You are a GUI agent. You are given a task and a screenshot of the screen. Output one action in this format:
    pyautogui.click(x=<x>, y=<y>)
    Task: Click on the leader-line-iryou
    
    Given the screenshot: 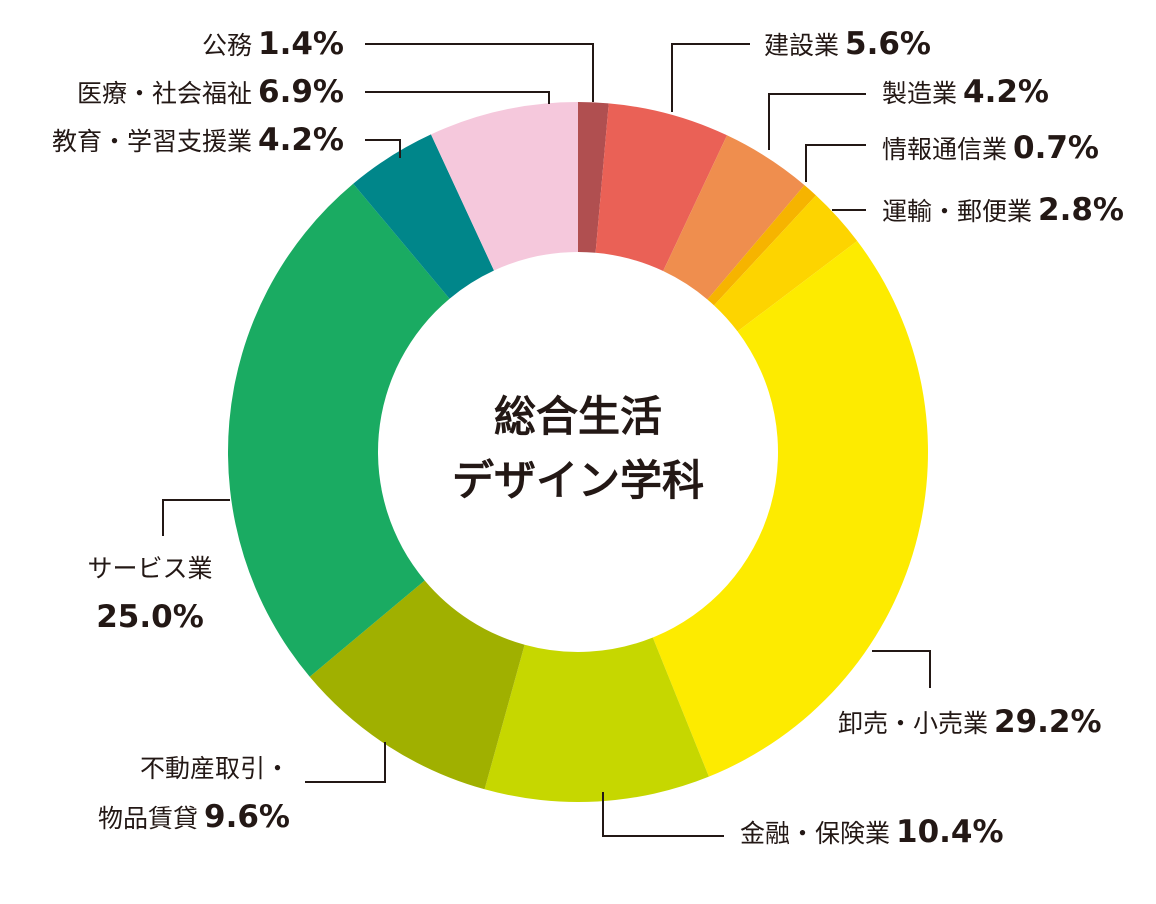 What is the action you would take?
    pyautogui.click(x=457, y=97)
    